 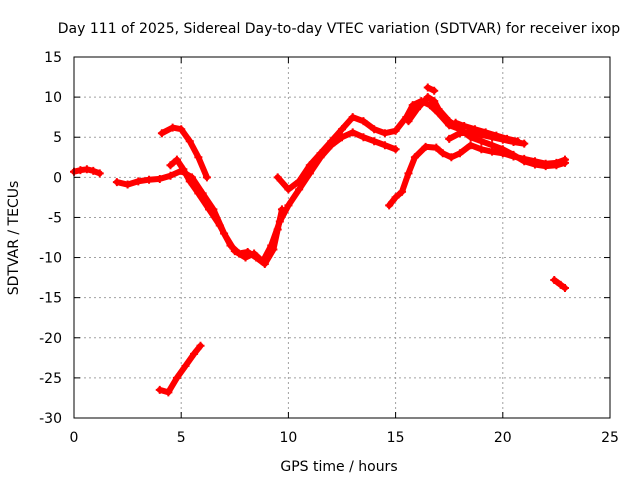 I want to click on y-tick-label: -10, so click(x=50, y=259).